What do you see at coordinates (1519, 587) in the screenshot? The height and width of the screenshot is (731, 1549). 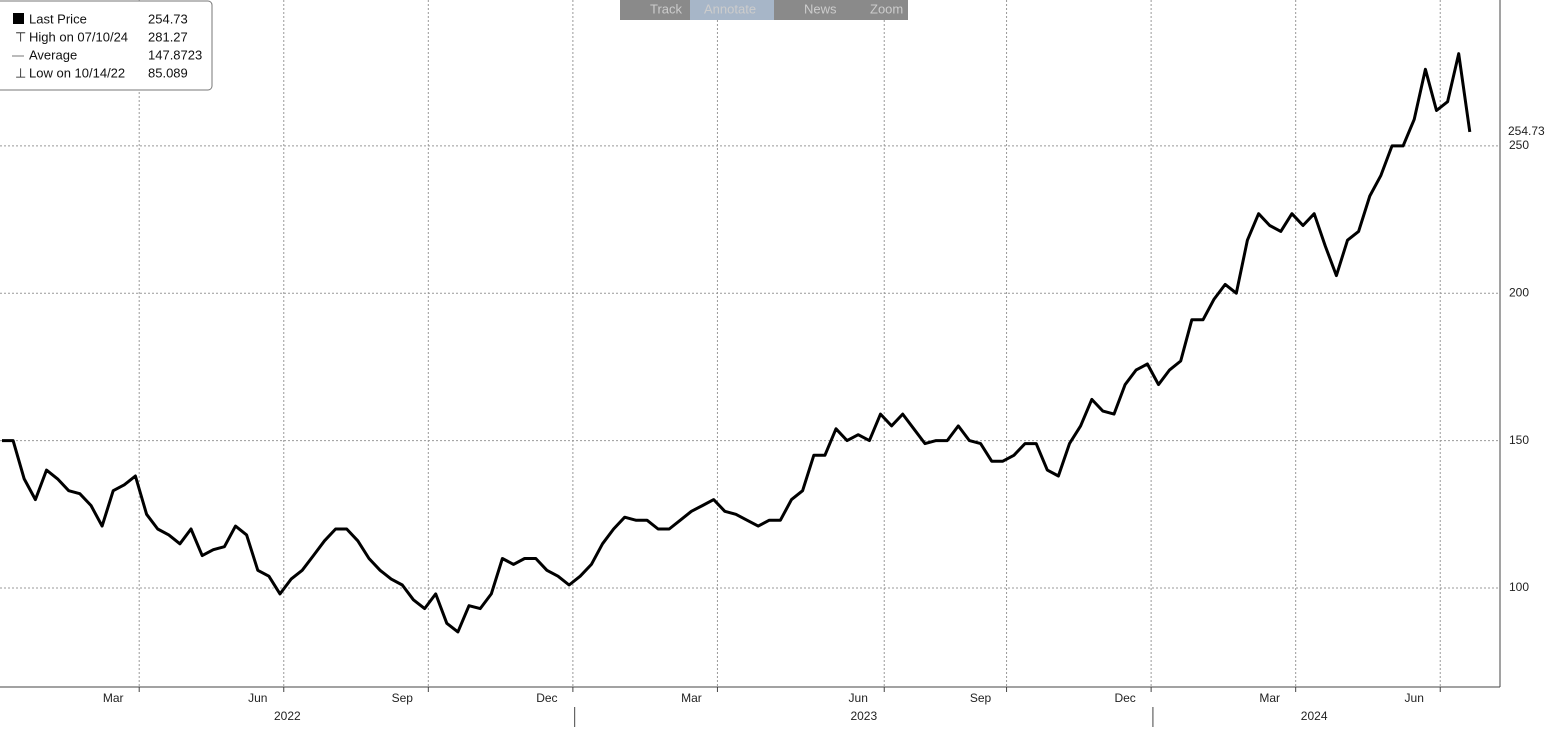 I see `y-tick-label: 100` at bounding box center [1519, 587].